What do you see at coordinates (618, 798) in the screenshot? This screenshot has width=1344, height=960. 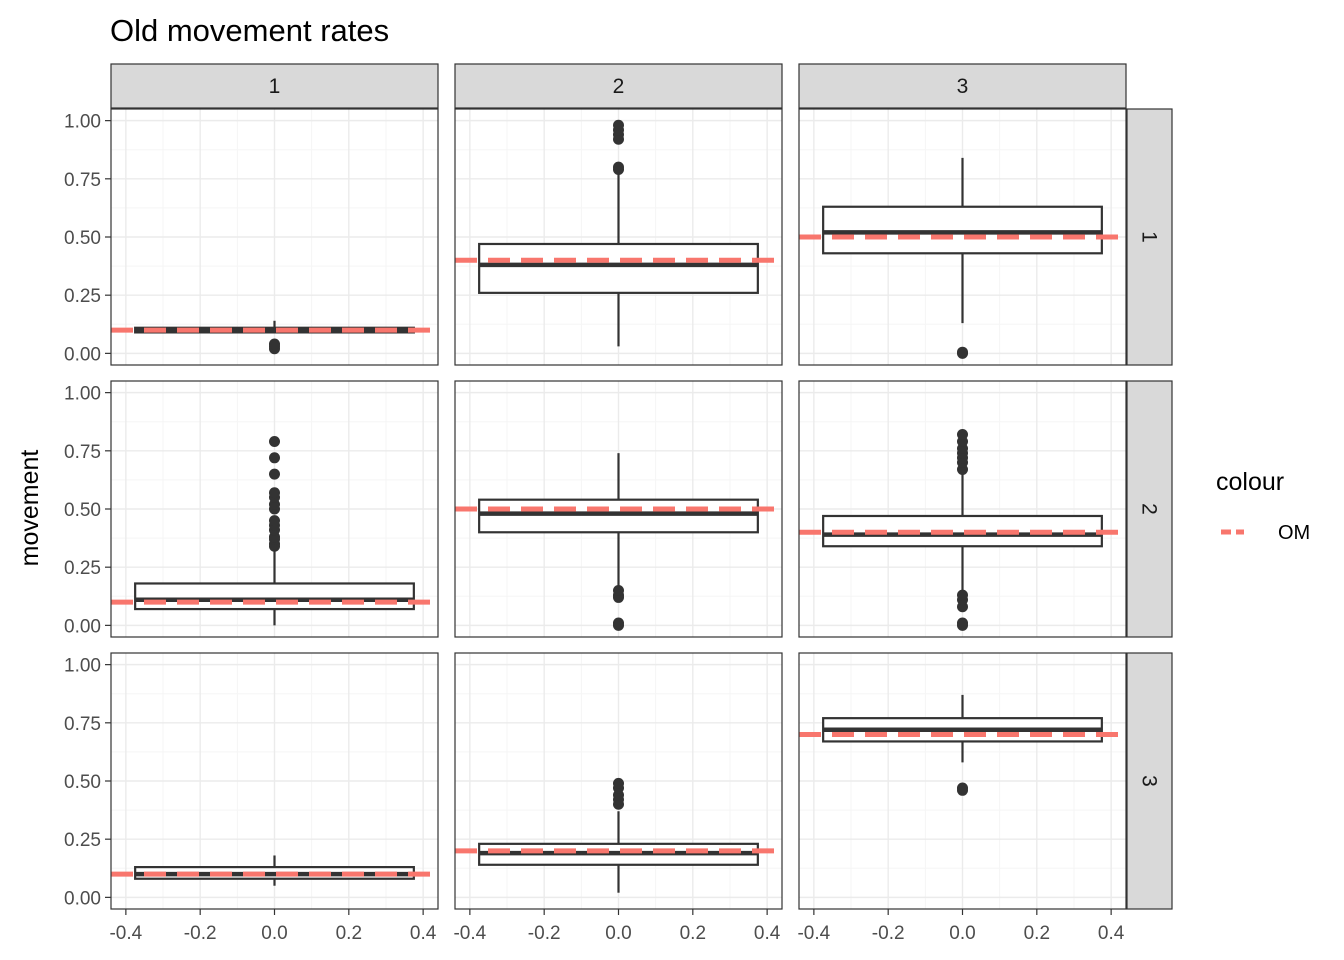 I see `facet-panel-3-2: -0.4 -0.2 0.0 0.2 0.4` at bounding box center [618, 798].